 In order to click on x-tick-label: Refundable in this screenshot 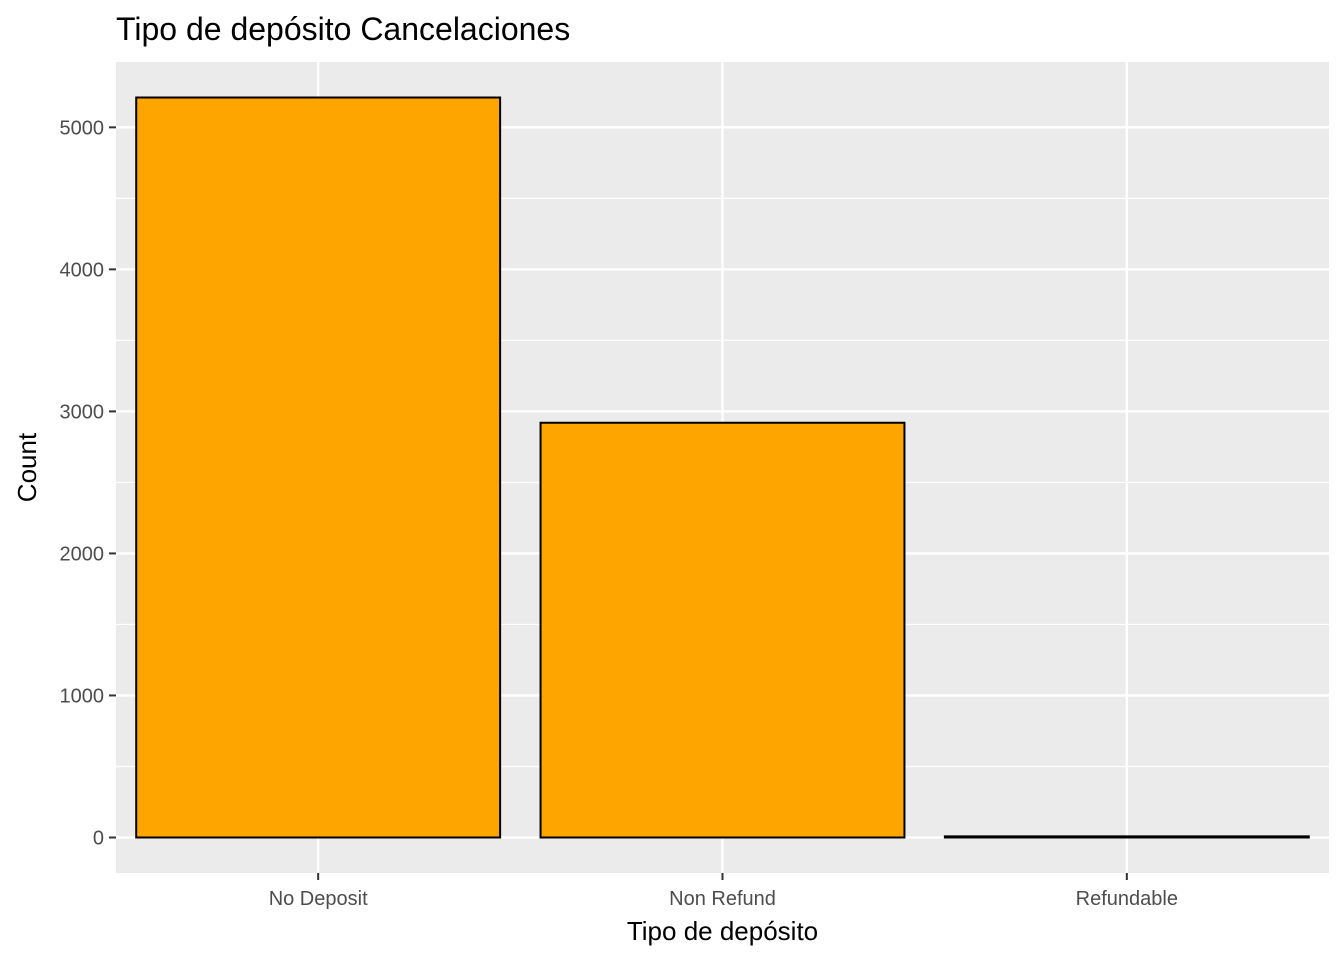, I will do `click(1127, 899)`.